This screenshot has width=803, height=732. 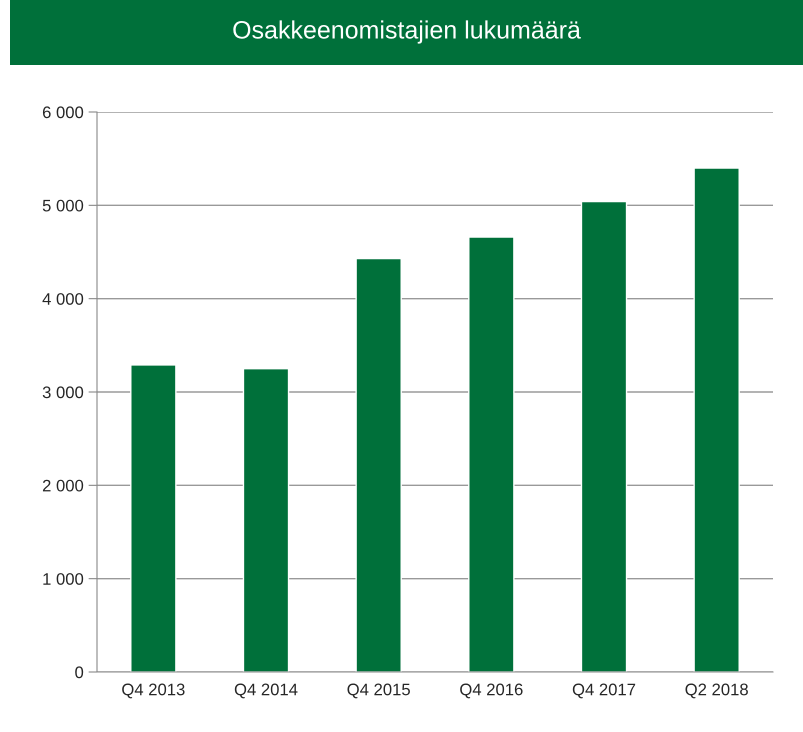 I want to click on x-tick-label: Q4 2015, so click(x=378, y=691).